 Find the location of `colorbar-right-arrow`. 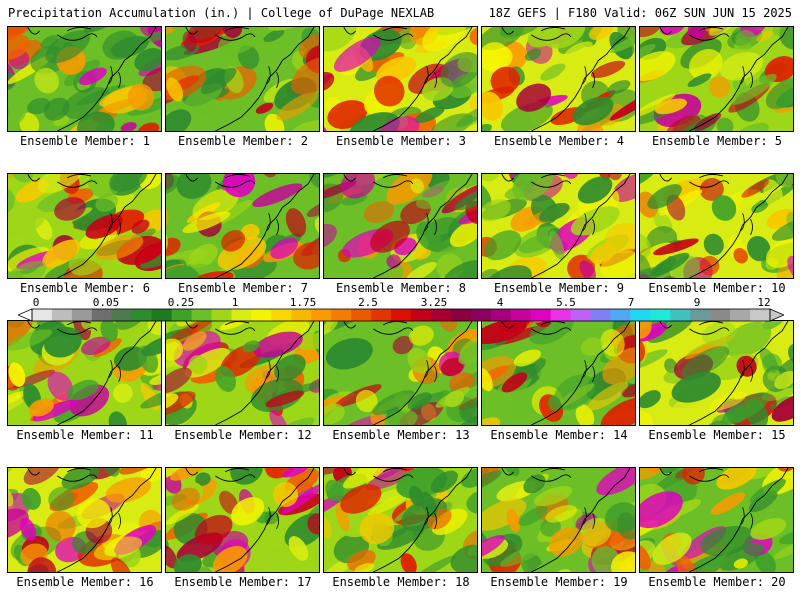

colorbar-right-arrow is located at coordinates (776, 315).